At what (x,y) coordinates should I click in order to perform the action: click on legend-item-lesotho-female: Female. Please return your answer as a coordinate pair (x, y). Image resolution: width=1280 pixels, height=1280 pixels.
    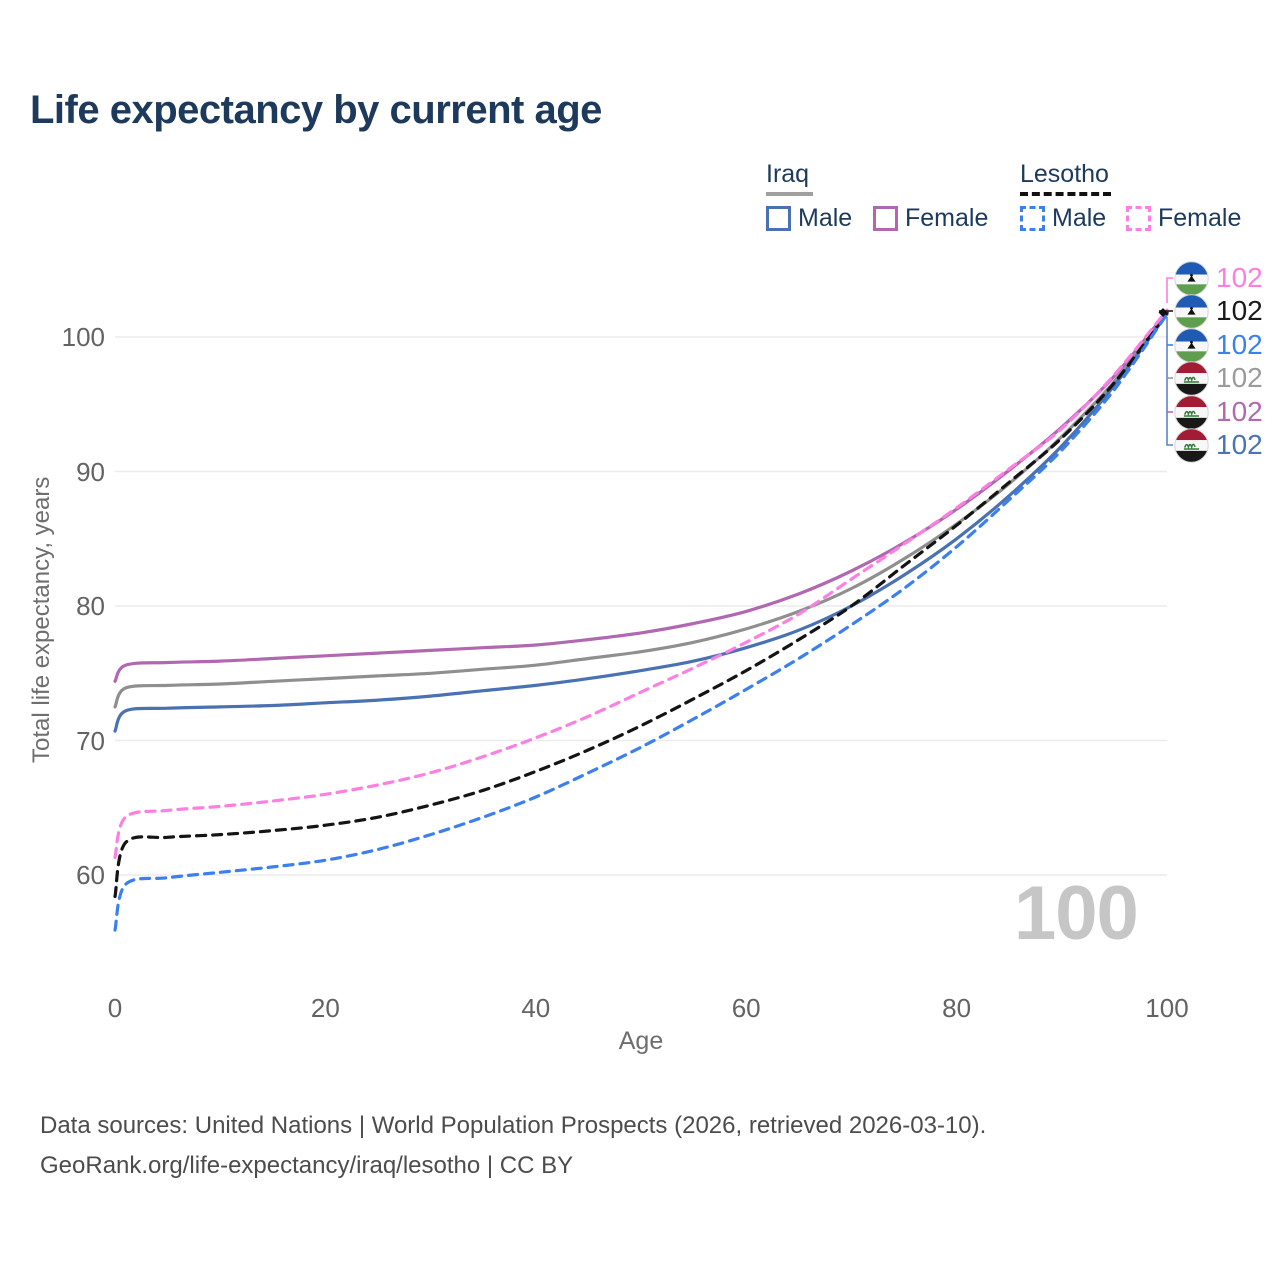
    Looking at the image, I should click on (1183, 218).